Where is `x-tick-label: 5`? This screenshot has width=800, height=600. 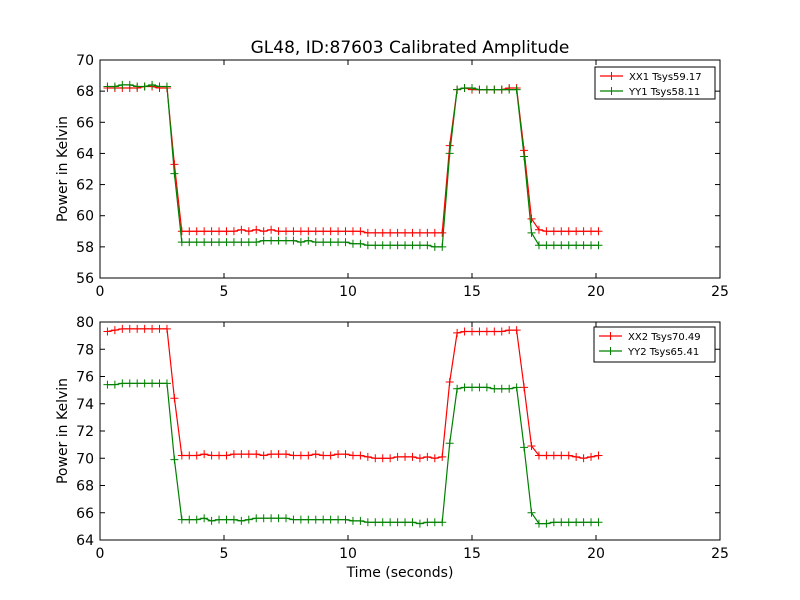
x-tick-label: 5 is located at coordinates (224, 292).